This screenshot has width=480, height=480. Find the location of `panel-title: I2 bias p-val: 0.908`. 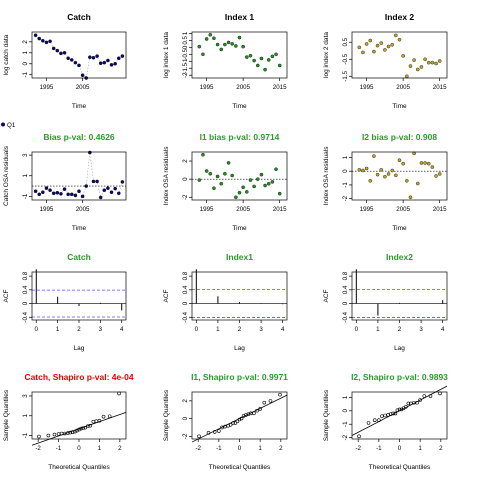

panel-title: I2 bias p-val: 0.908 is located at coordinates (399, 137).